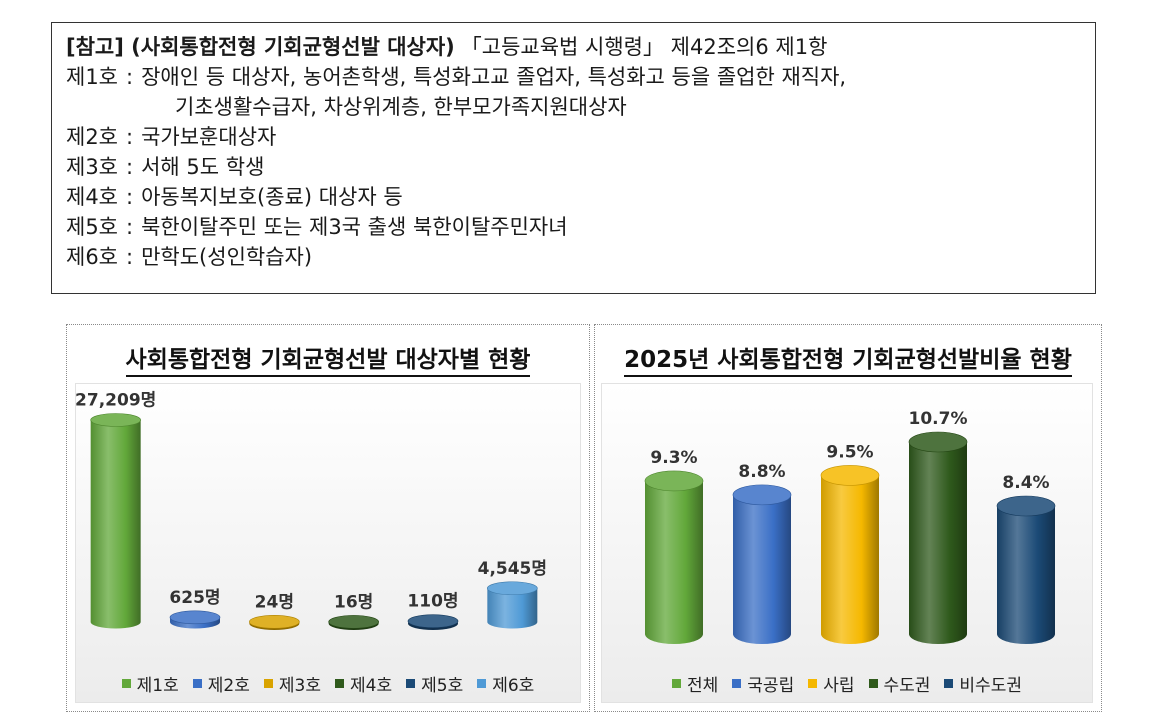  Describe the element at coordinates (432, 602) in the screenshot. I see `data-label: 110명` at that location.